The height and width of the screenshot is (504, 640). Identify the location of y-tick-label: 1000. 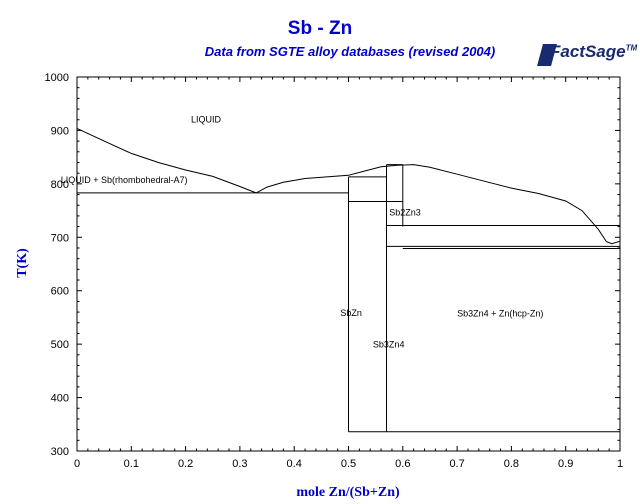
(57, 78).